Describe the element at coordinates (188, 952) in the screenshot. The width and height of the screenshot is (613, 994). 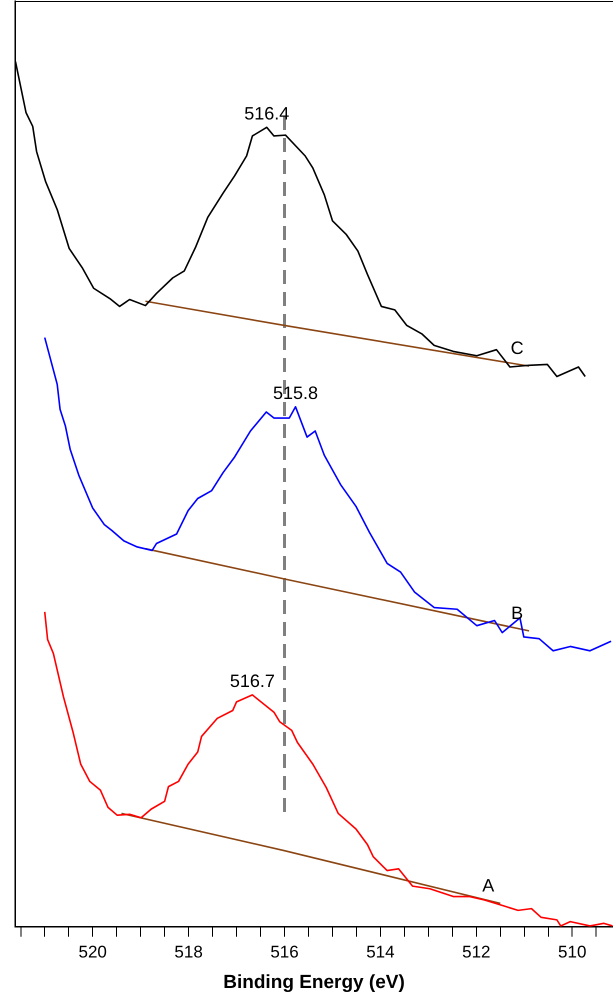
I see `x-tick-label: 518` at that location.